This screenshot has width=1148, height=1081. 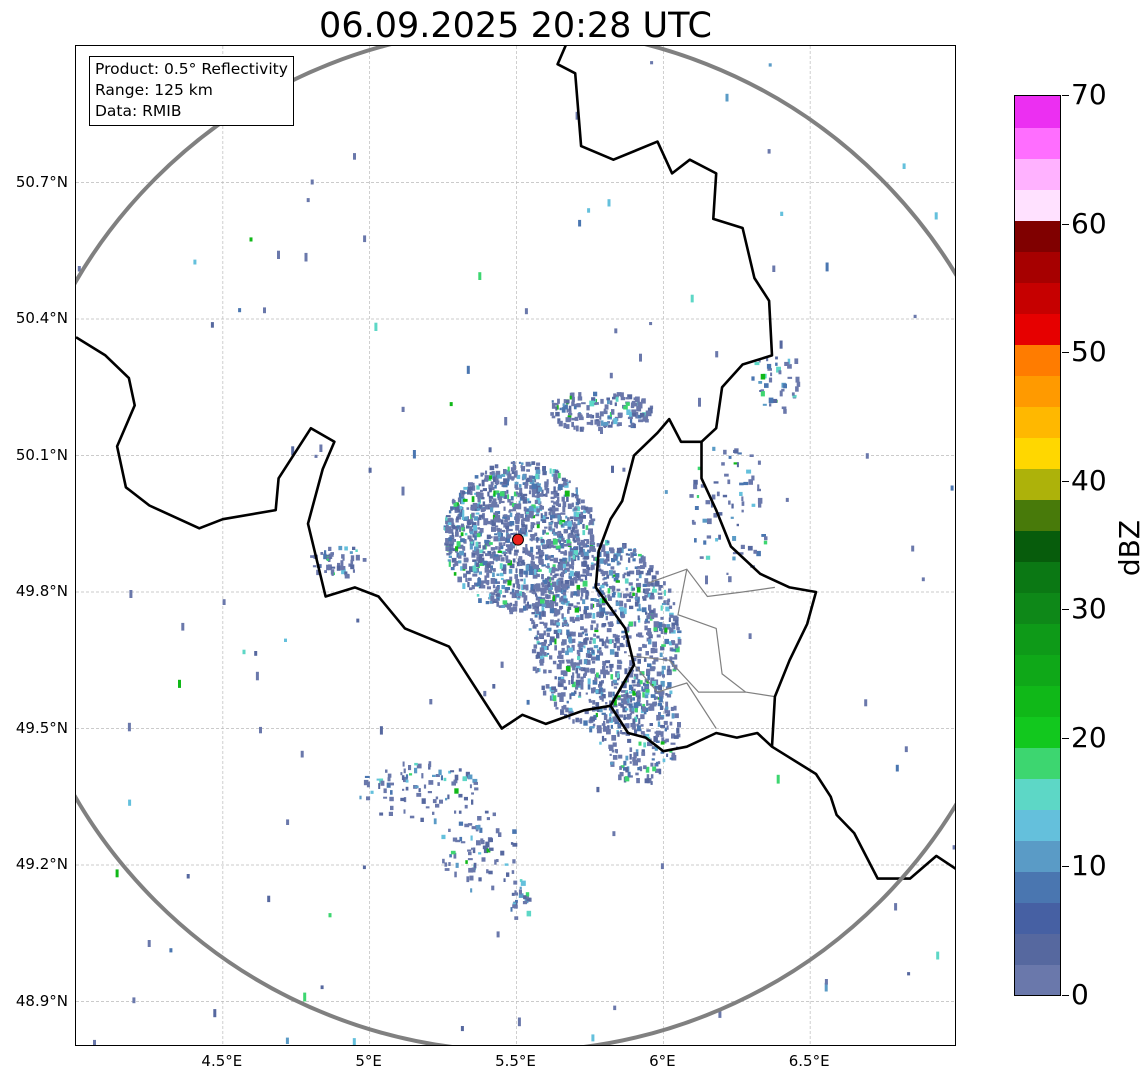 I want to click on lon-tick-label: 6.5°E, so click(x=809, y=1061).